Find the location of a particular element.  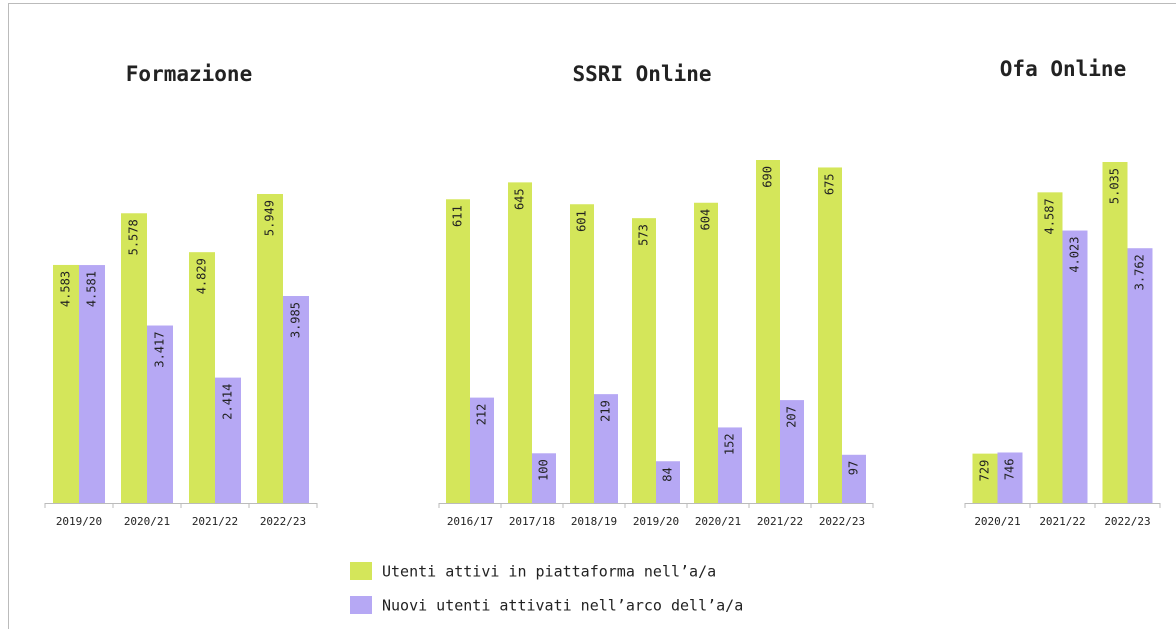

legend-label: Utenti attivi in piattaforma nell’a/a is located at coordinates (549, 572).